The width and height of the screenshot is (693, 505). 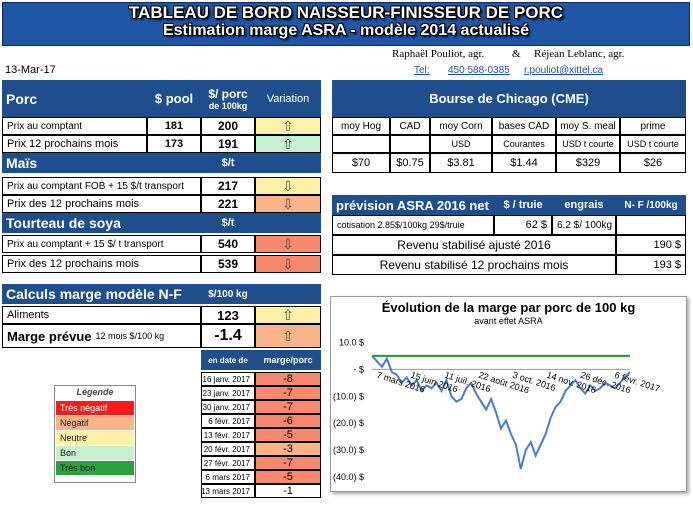 I want to click on chart-title: Évolution de la marge par porc de 100 kg, so click(x=508, y=307).